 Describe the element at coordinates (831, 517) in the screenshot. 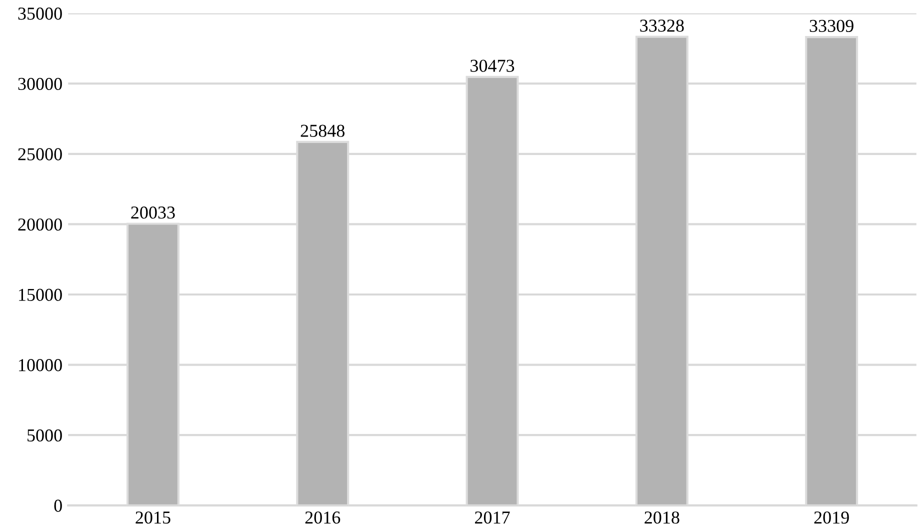

I see `x-tick-label: 2019` at that location.